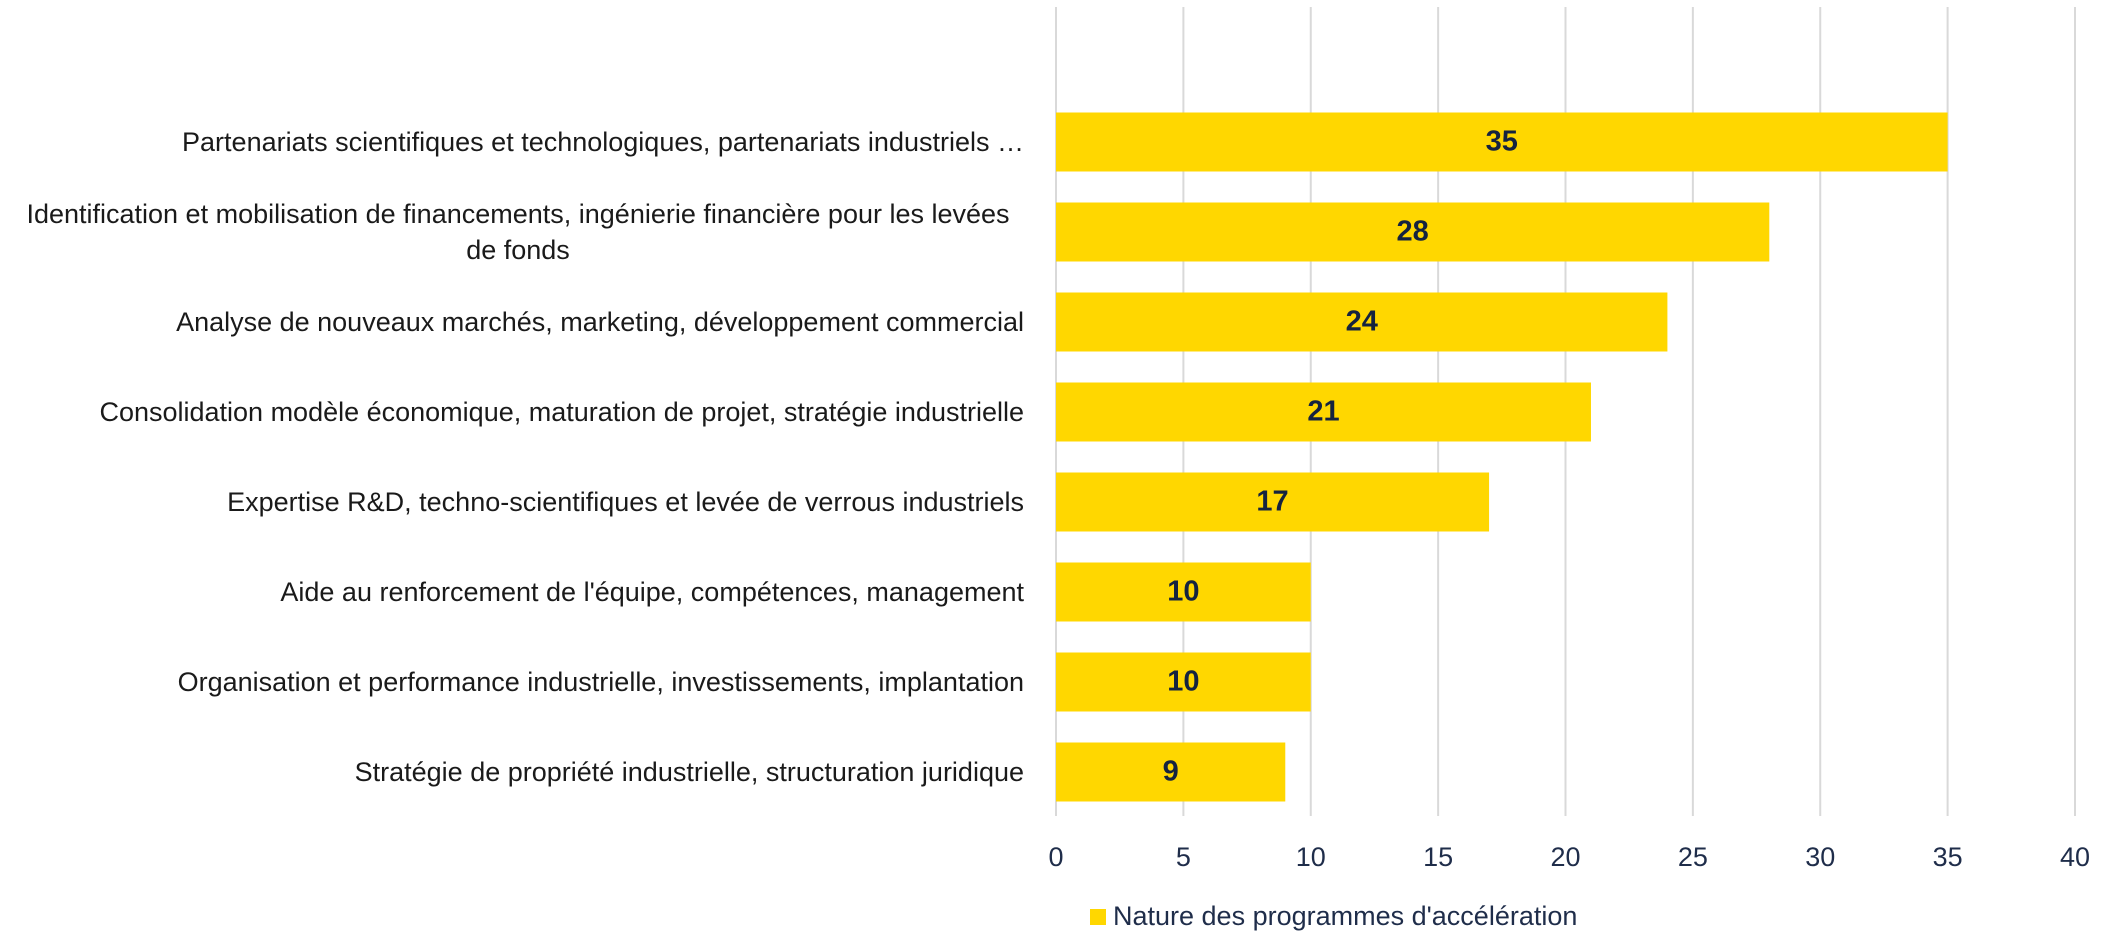 The height and width of the screenshot is (931, 2109). What do you see at coordinates (1055, 857) in the screenshot?
I see `x-tick-label: 0` at bounding box center [1055, 857].